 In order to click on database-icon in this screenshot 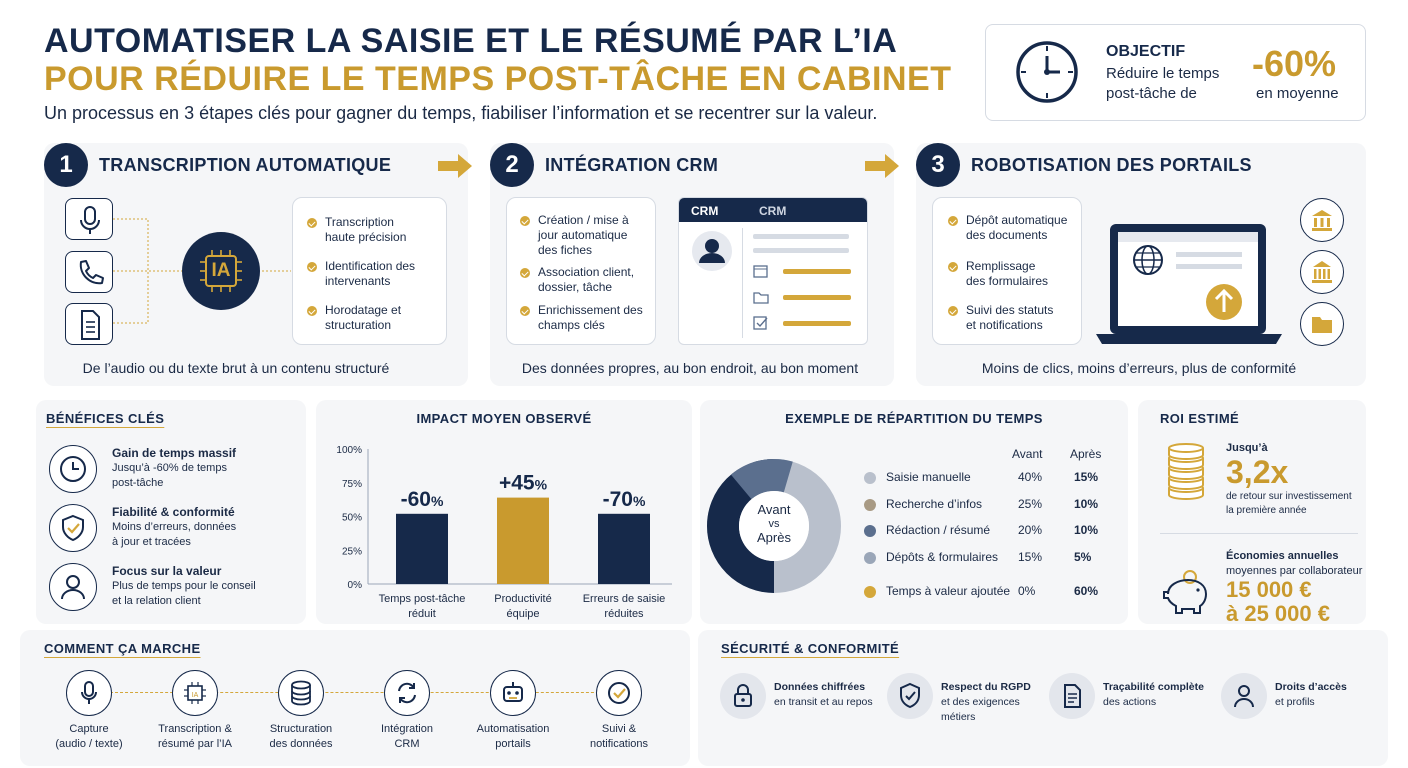, I will do `click(301, 693)`.